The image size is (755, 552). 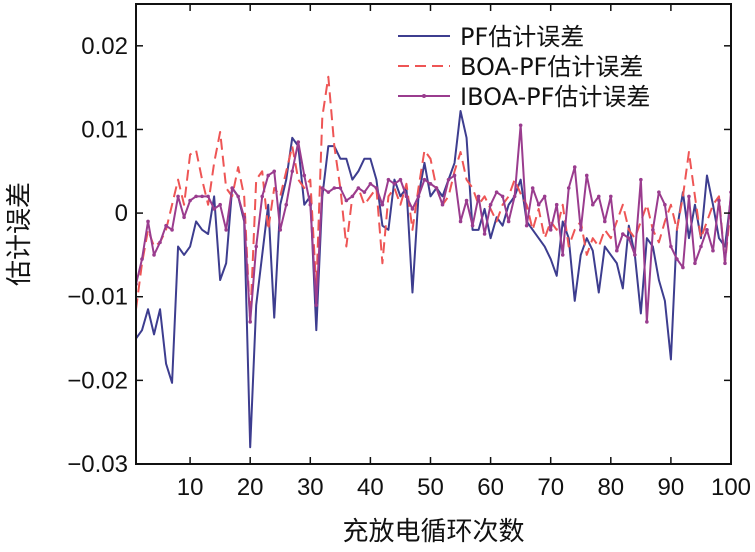 What do you see at coordinates (433, 532) in the screenshot?
I see `x-axis-title: 充放电循环次数` at bounding box center [433, 532].